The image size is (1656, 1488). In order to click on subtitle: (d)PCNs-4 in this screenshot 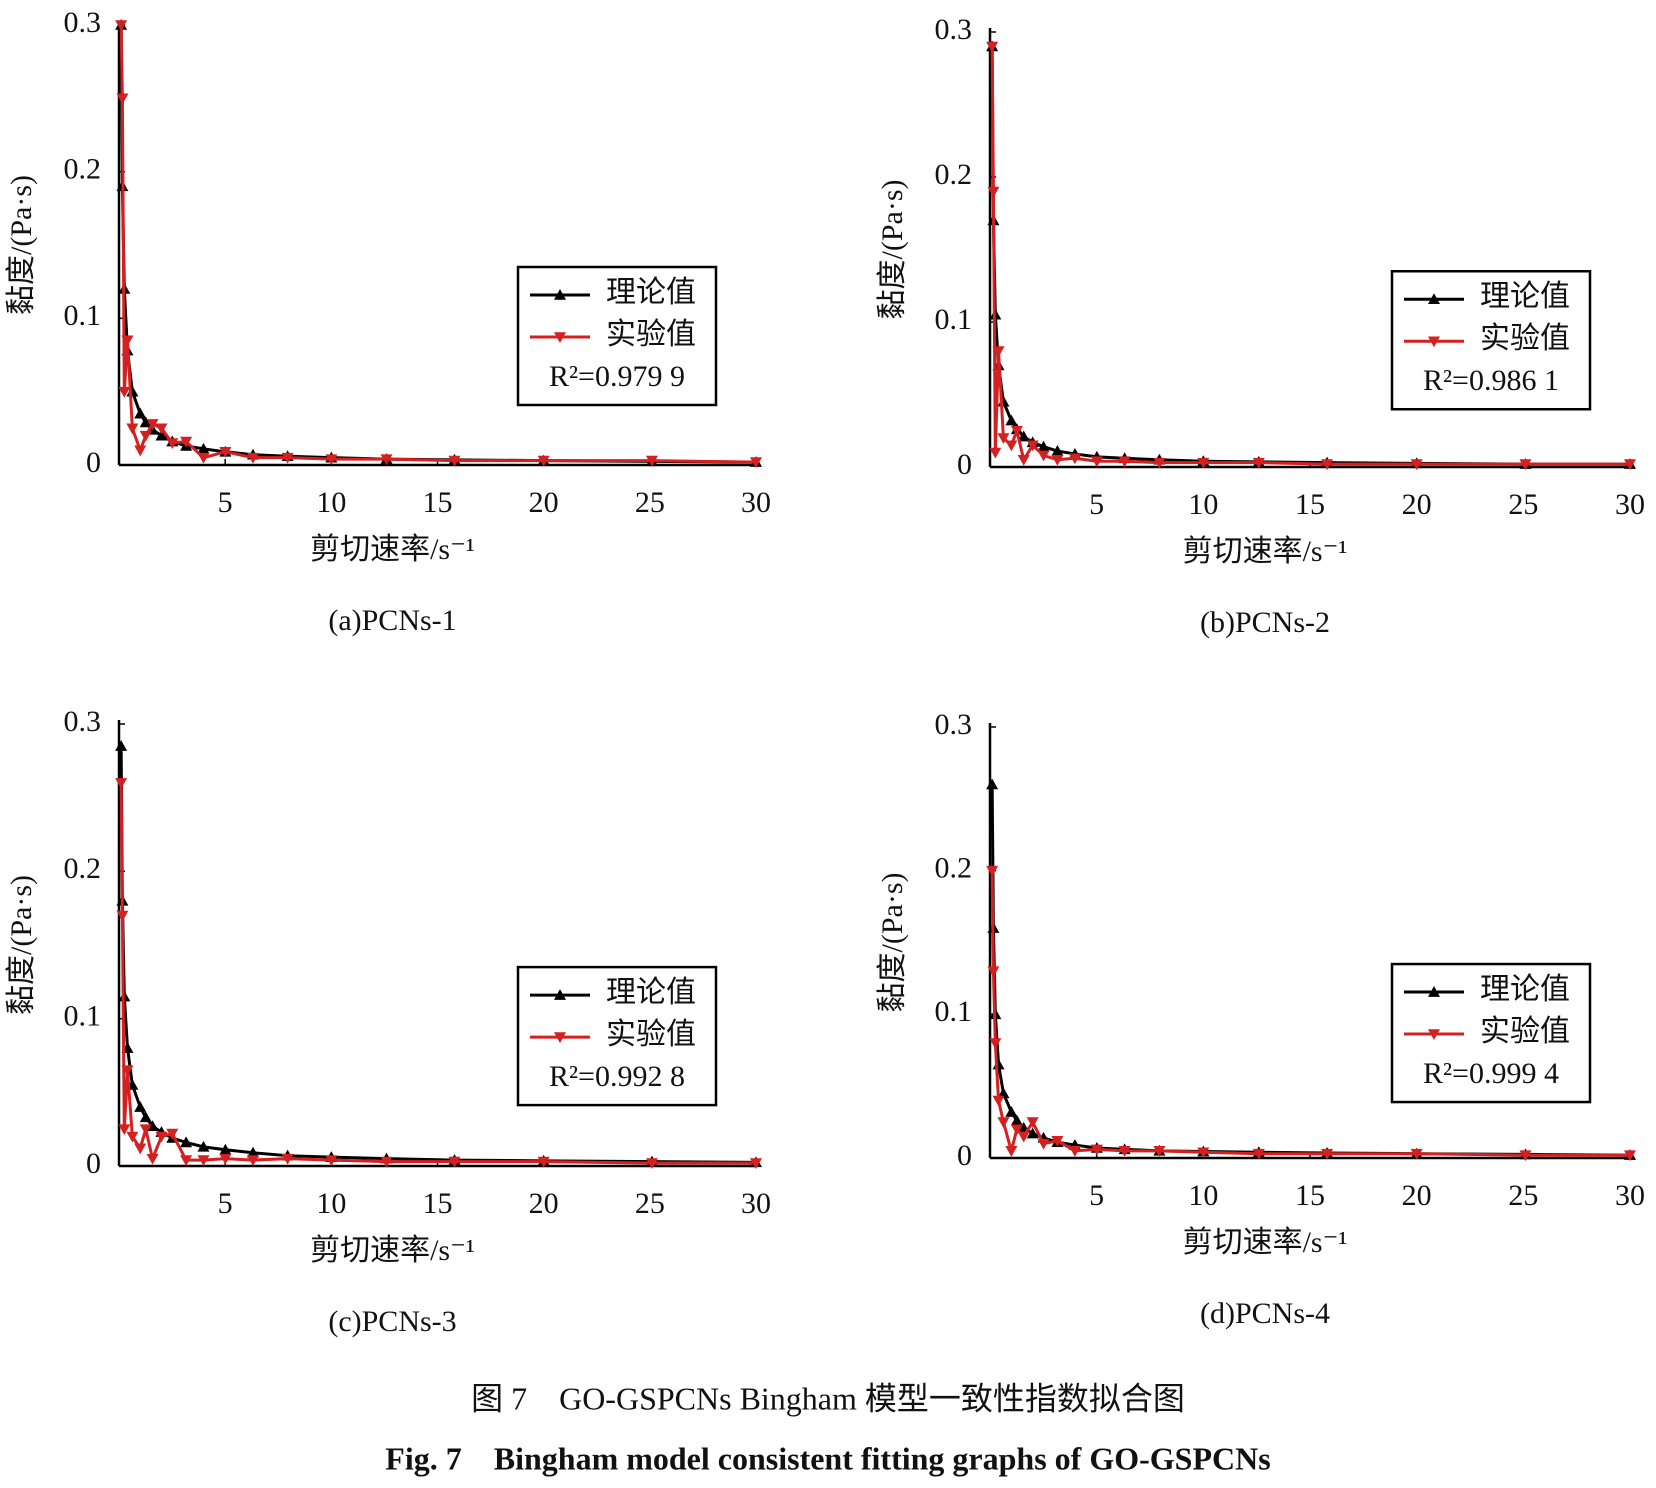, I will do `click(1265, 1313)`.